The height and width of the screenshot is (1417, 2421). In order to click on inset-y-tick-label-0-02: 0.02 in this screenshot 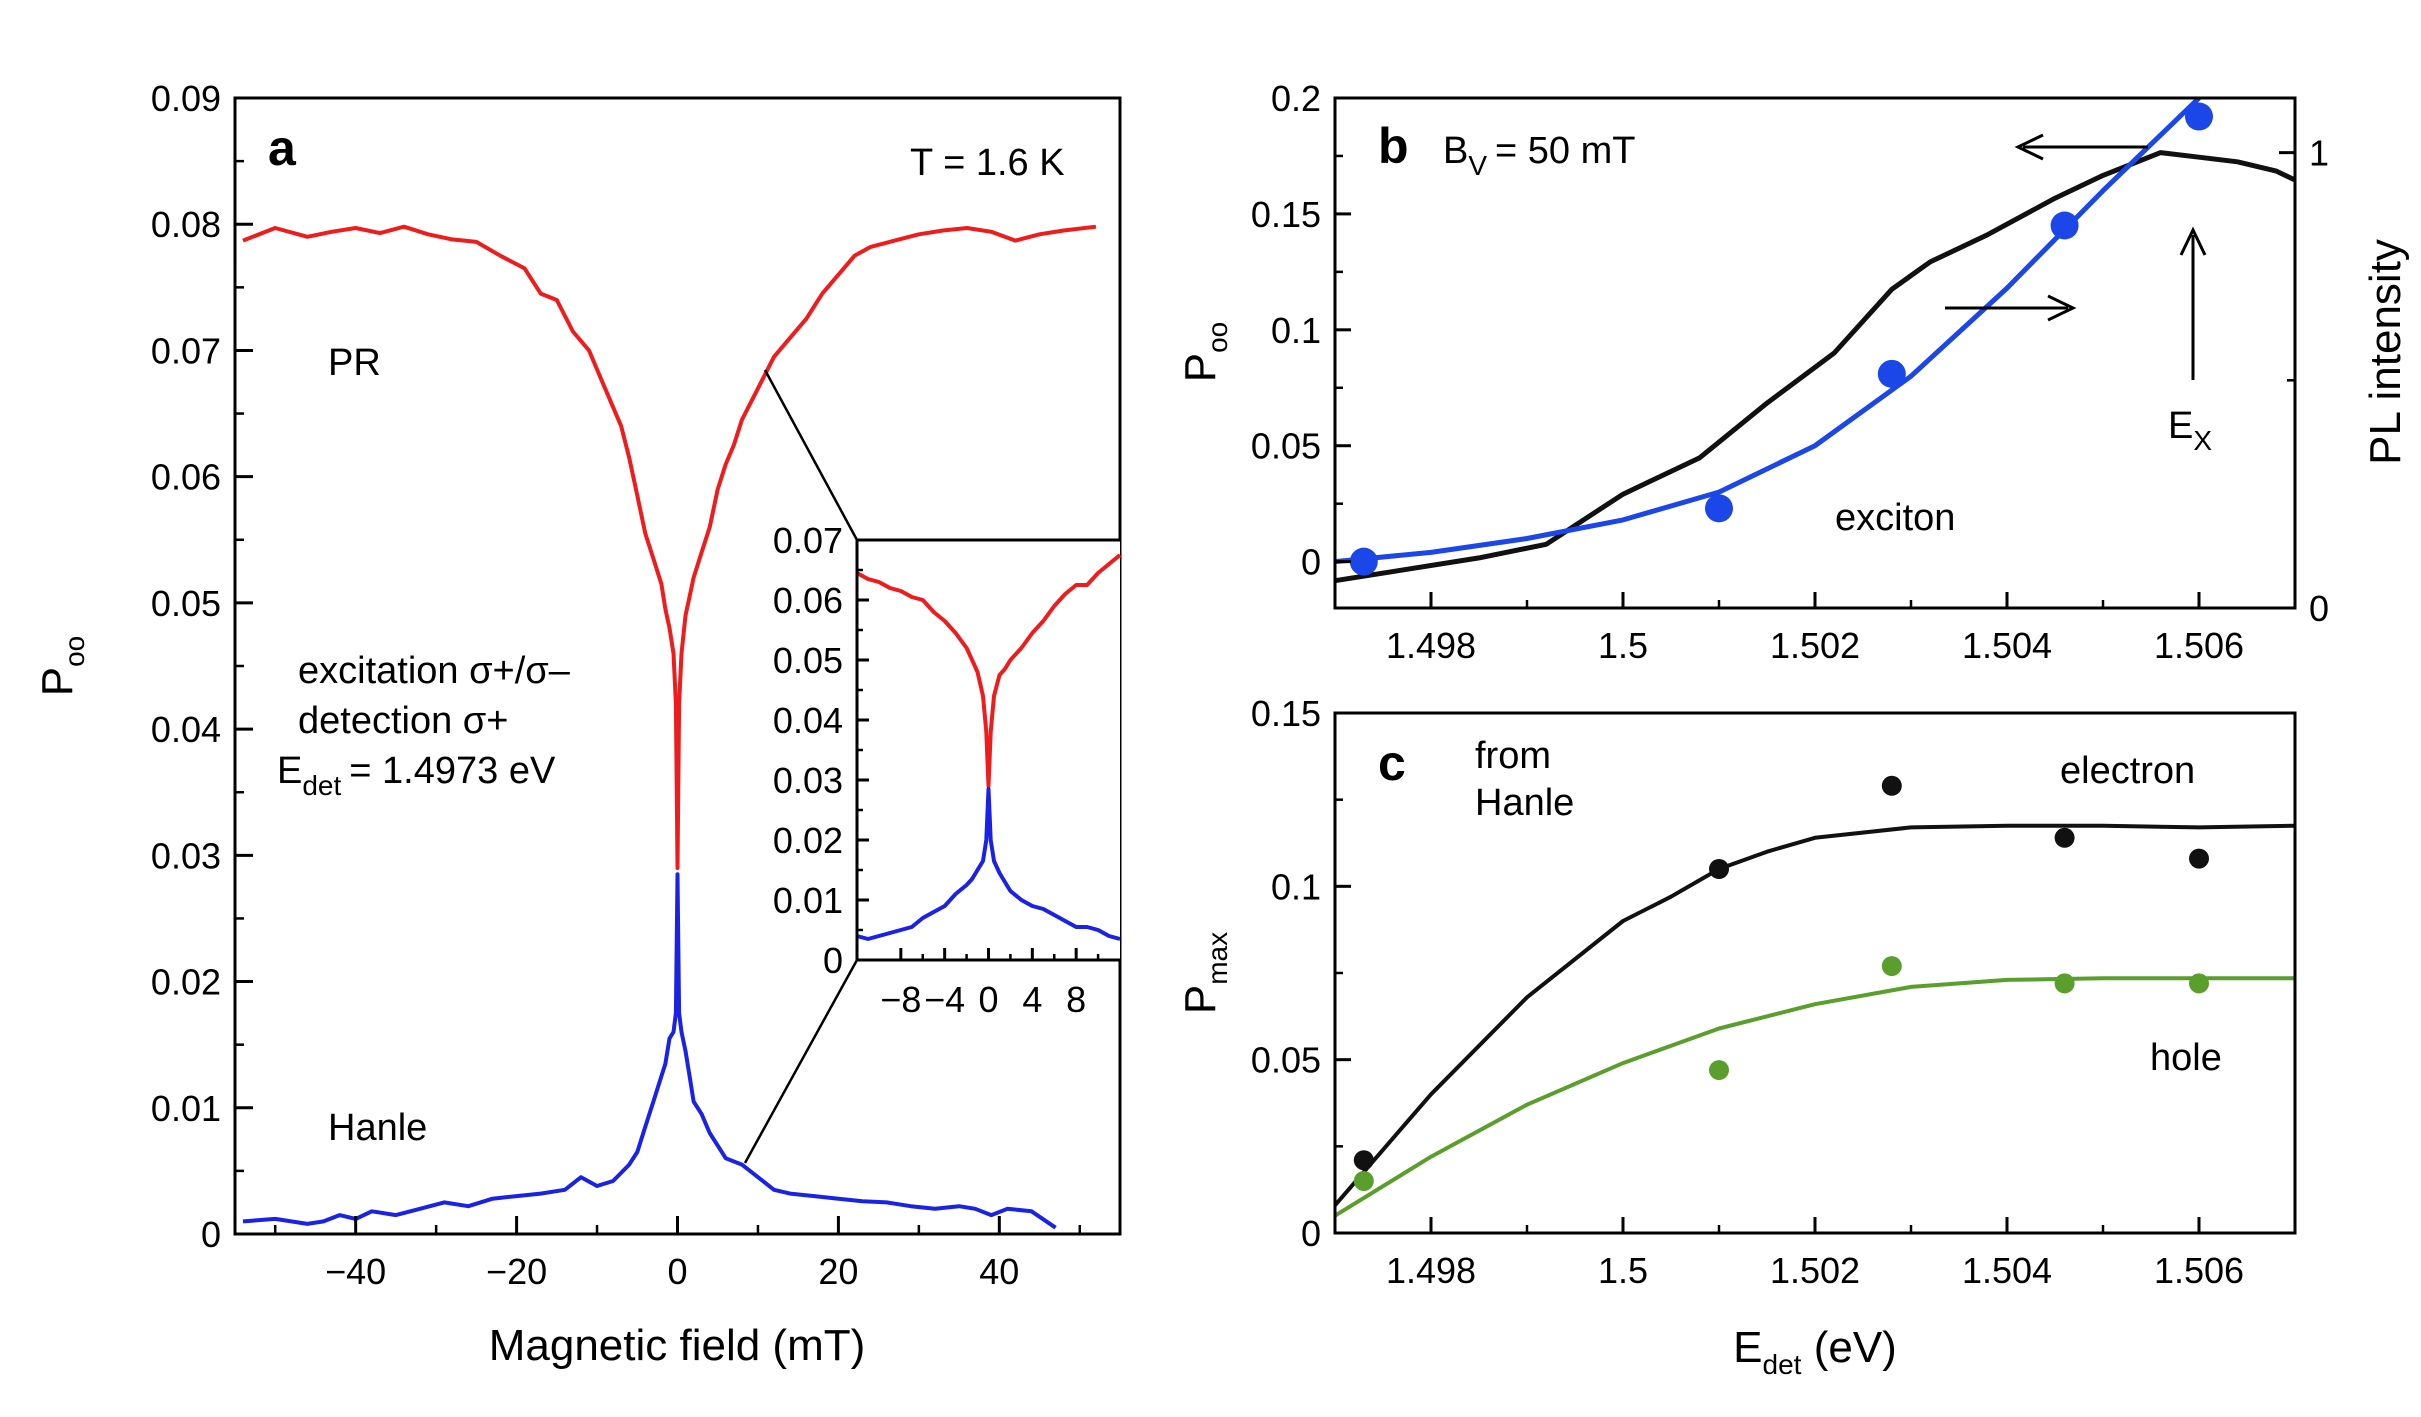, I will do `click(808, 840)`.